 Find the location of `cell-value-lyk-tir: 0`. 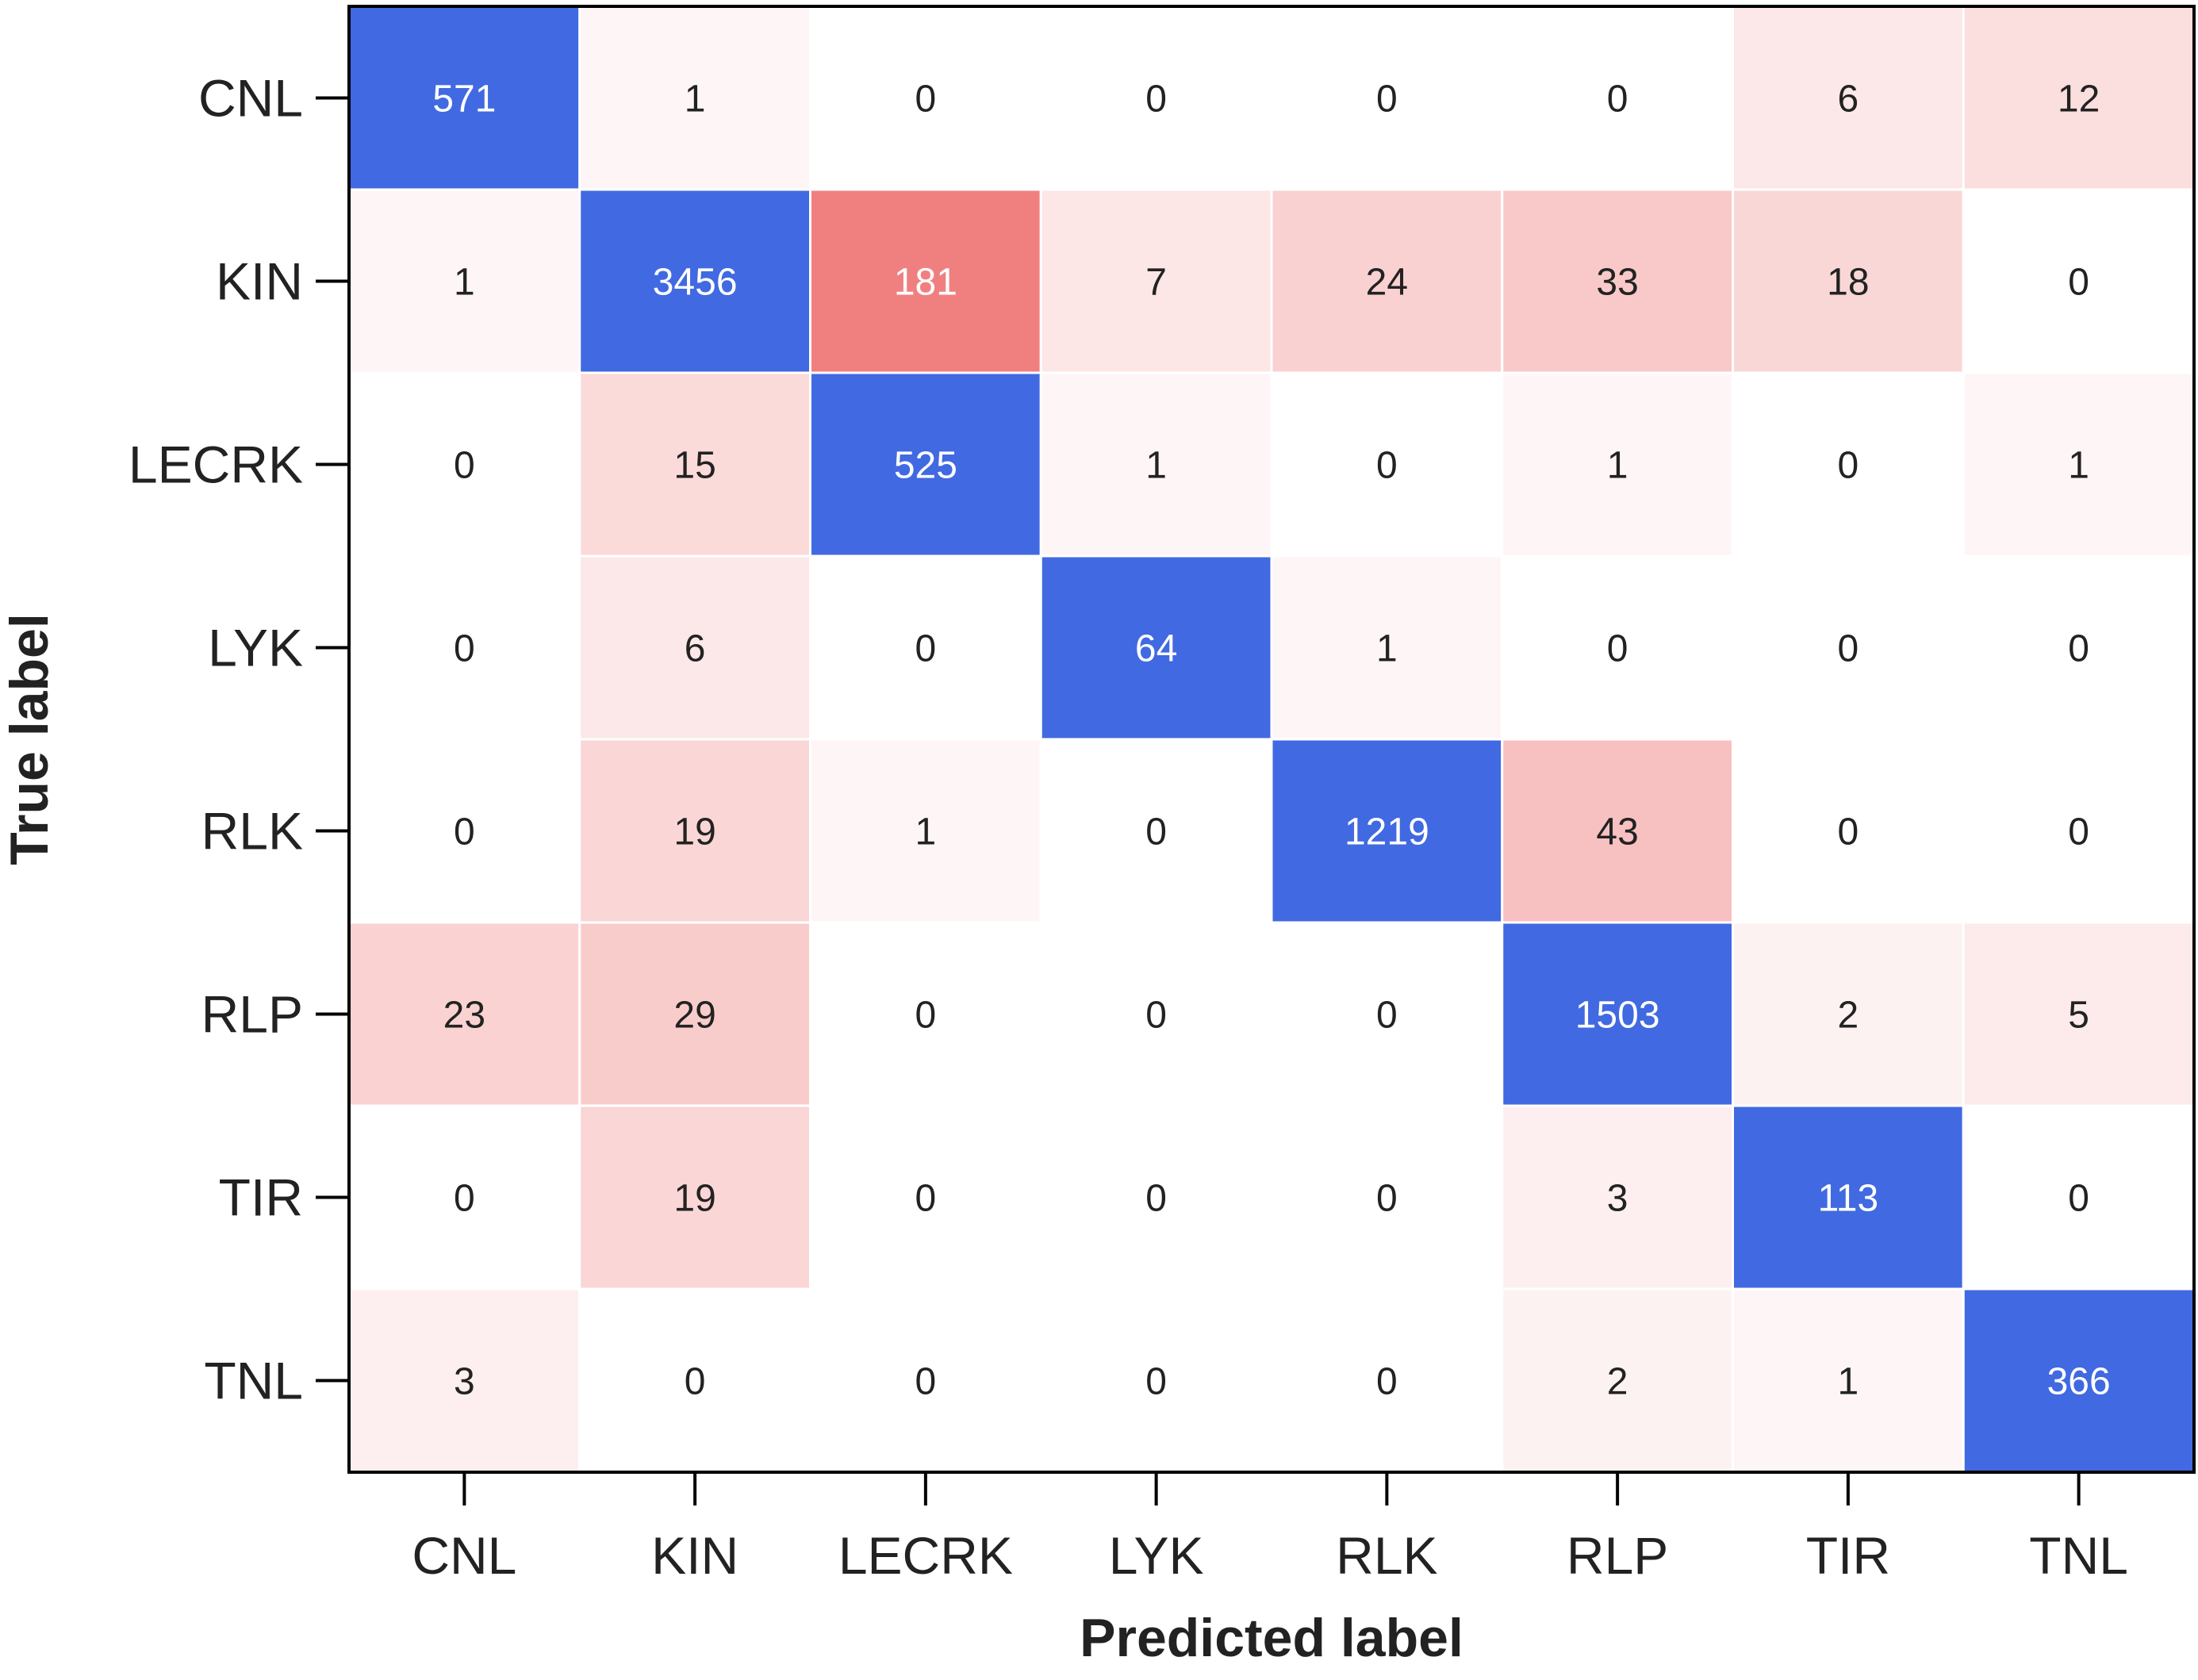

cell-value-lyk-tir: 0 is located at coordinates (1849, 649).